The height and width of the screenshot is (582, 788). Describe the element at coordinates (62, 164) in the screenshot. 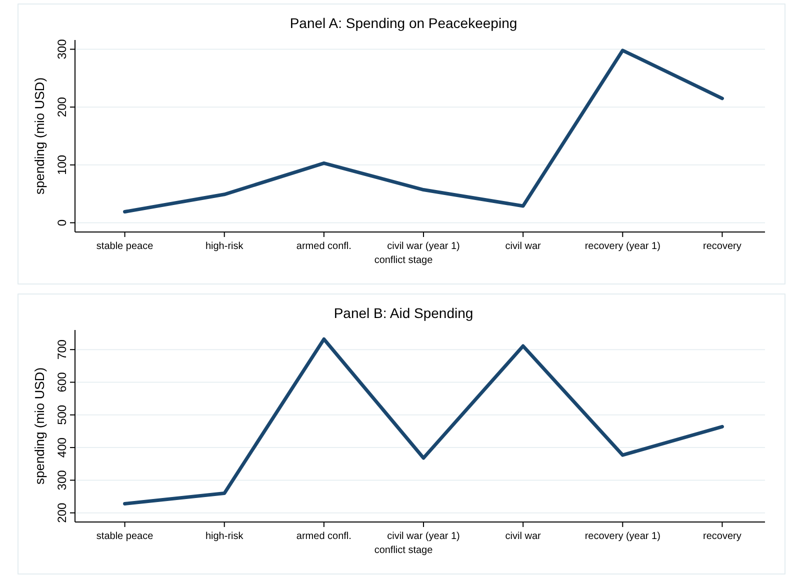

I see `y-tick-label: 100` at that location.